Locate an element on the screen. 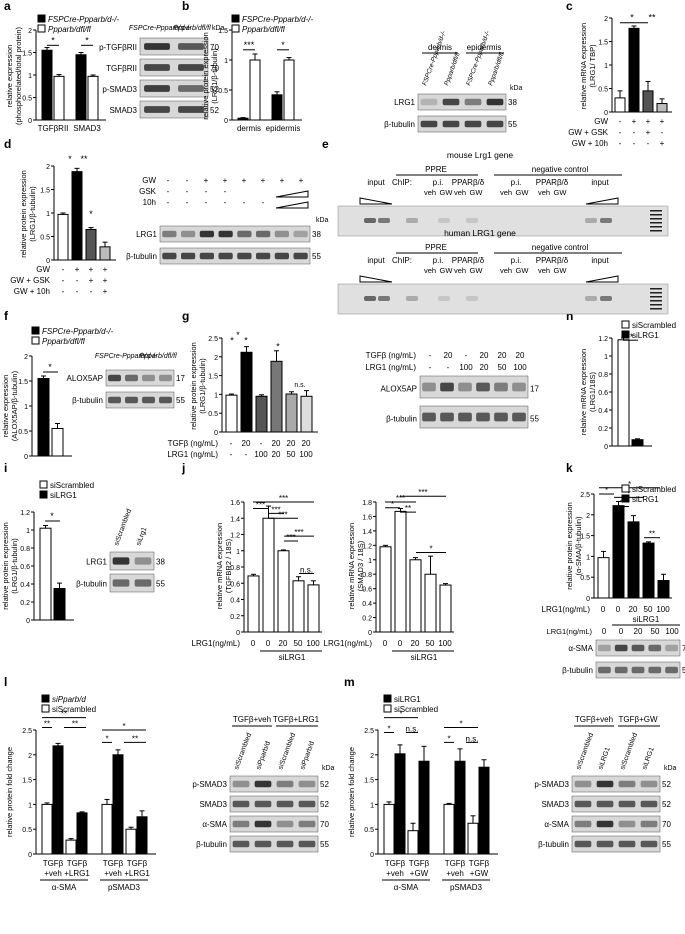 The image size is (685, 934). significance-j2: * is located at coordinates (392, 504).